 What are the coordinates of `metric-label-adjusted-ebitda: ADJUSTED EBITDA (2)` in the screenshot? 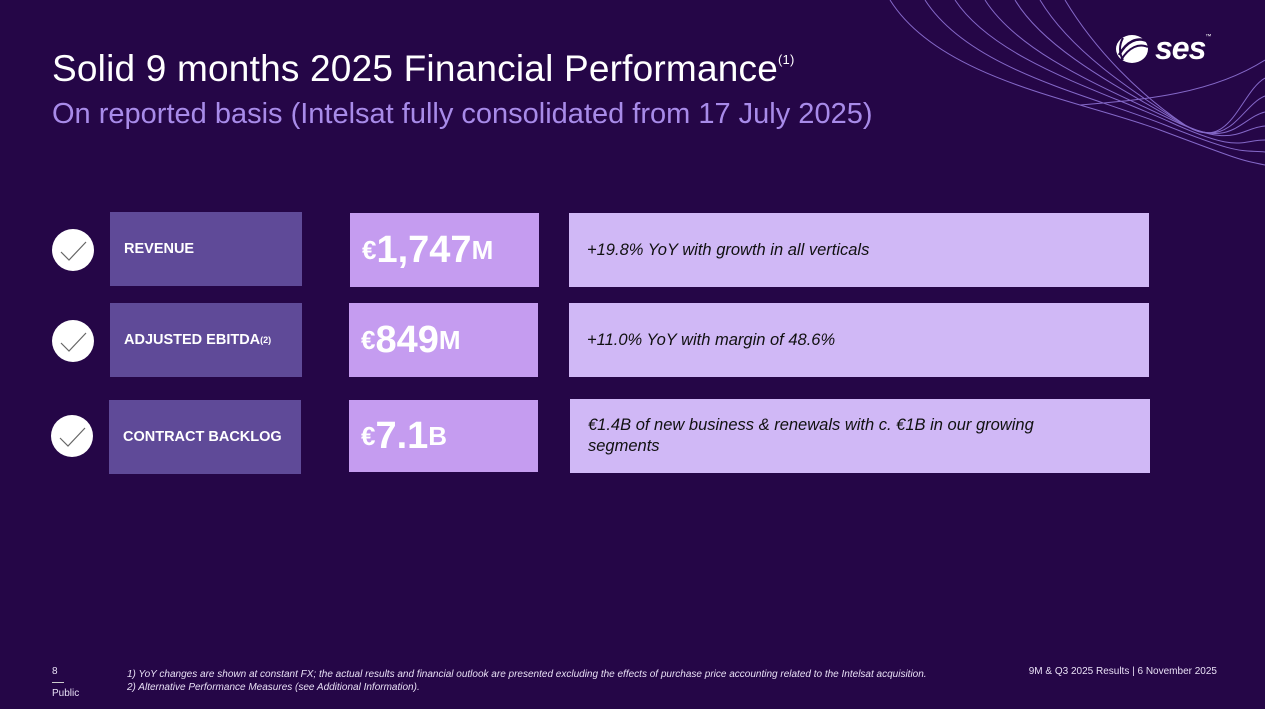 It's located at (206, 340).